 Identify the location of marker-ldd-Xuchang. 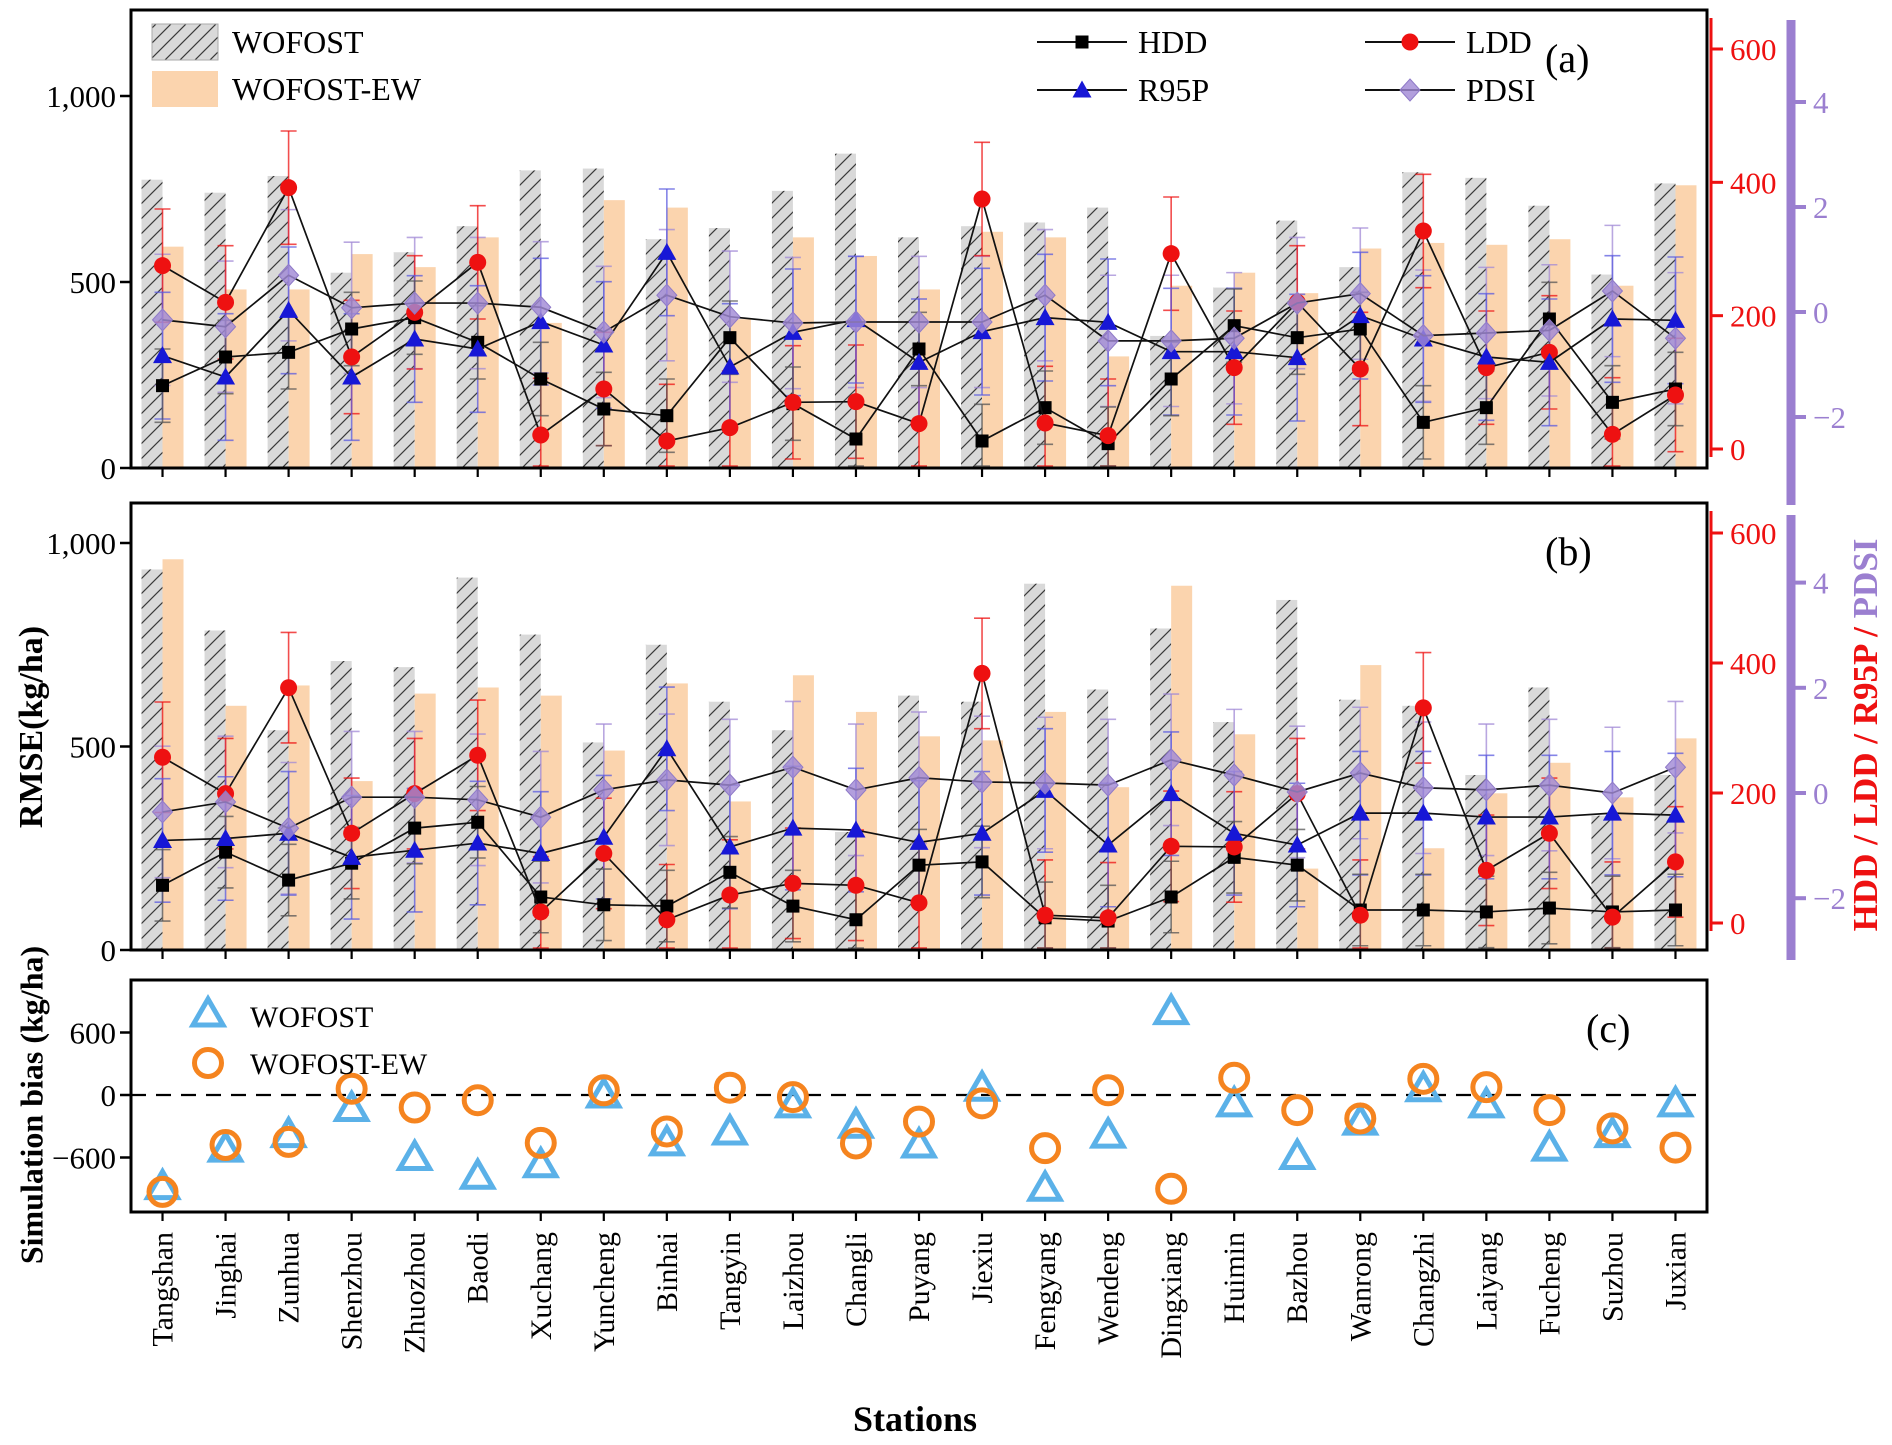
(541, 435).